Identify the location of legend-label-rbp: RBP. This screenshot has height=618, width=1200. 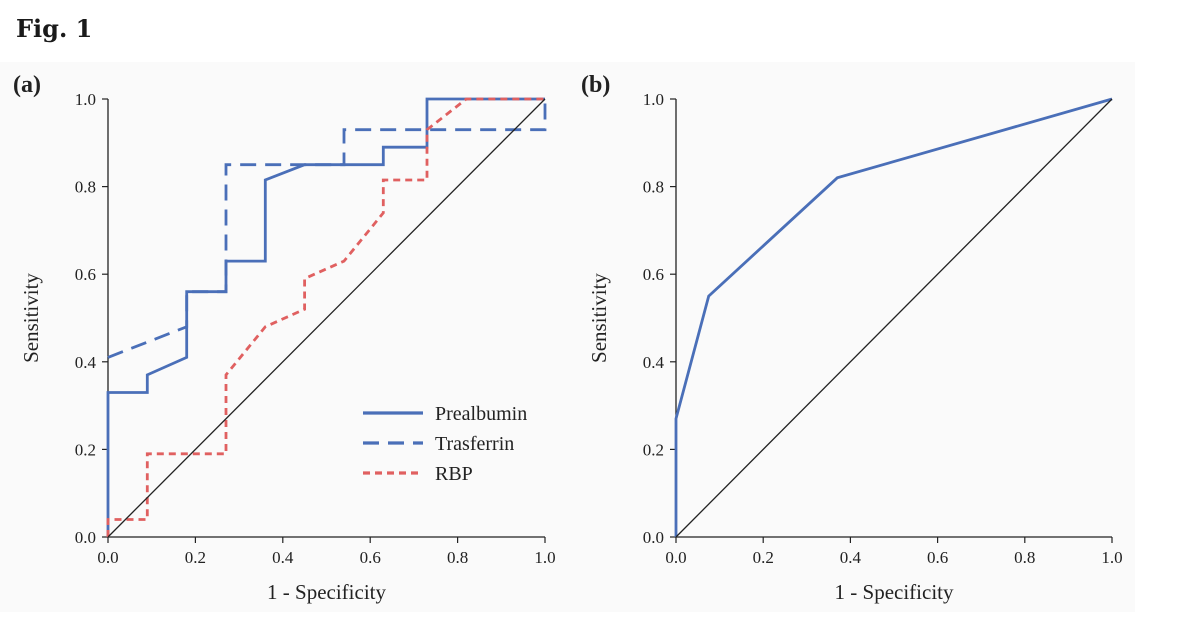
(454, 474).